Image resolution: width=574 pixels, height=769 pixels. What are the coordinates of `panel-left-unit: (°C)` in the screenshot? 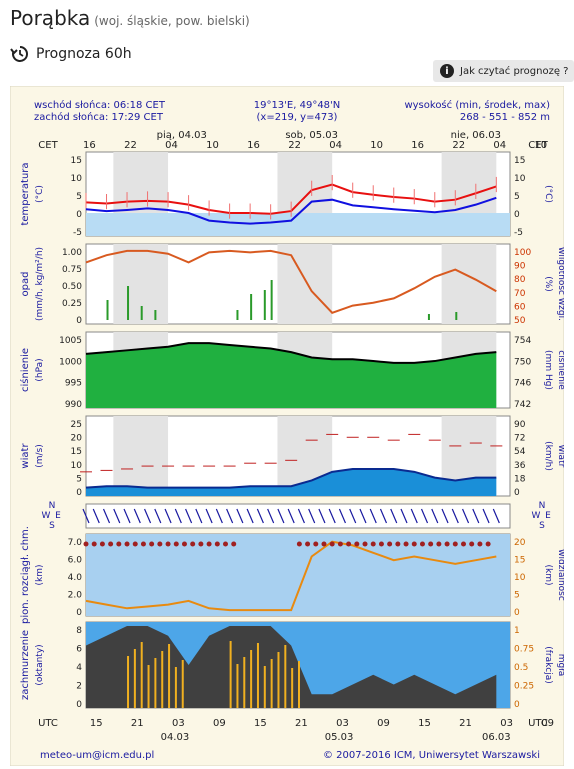 It's located at (40, 194).